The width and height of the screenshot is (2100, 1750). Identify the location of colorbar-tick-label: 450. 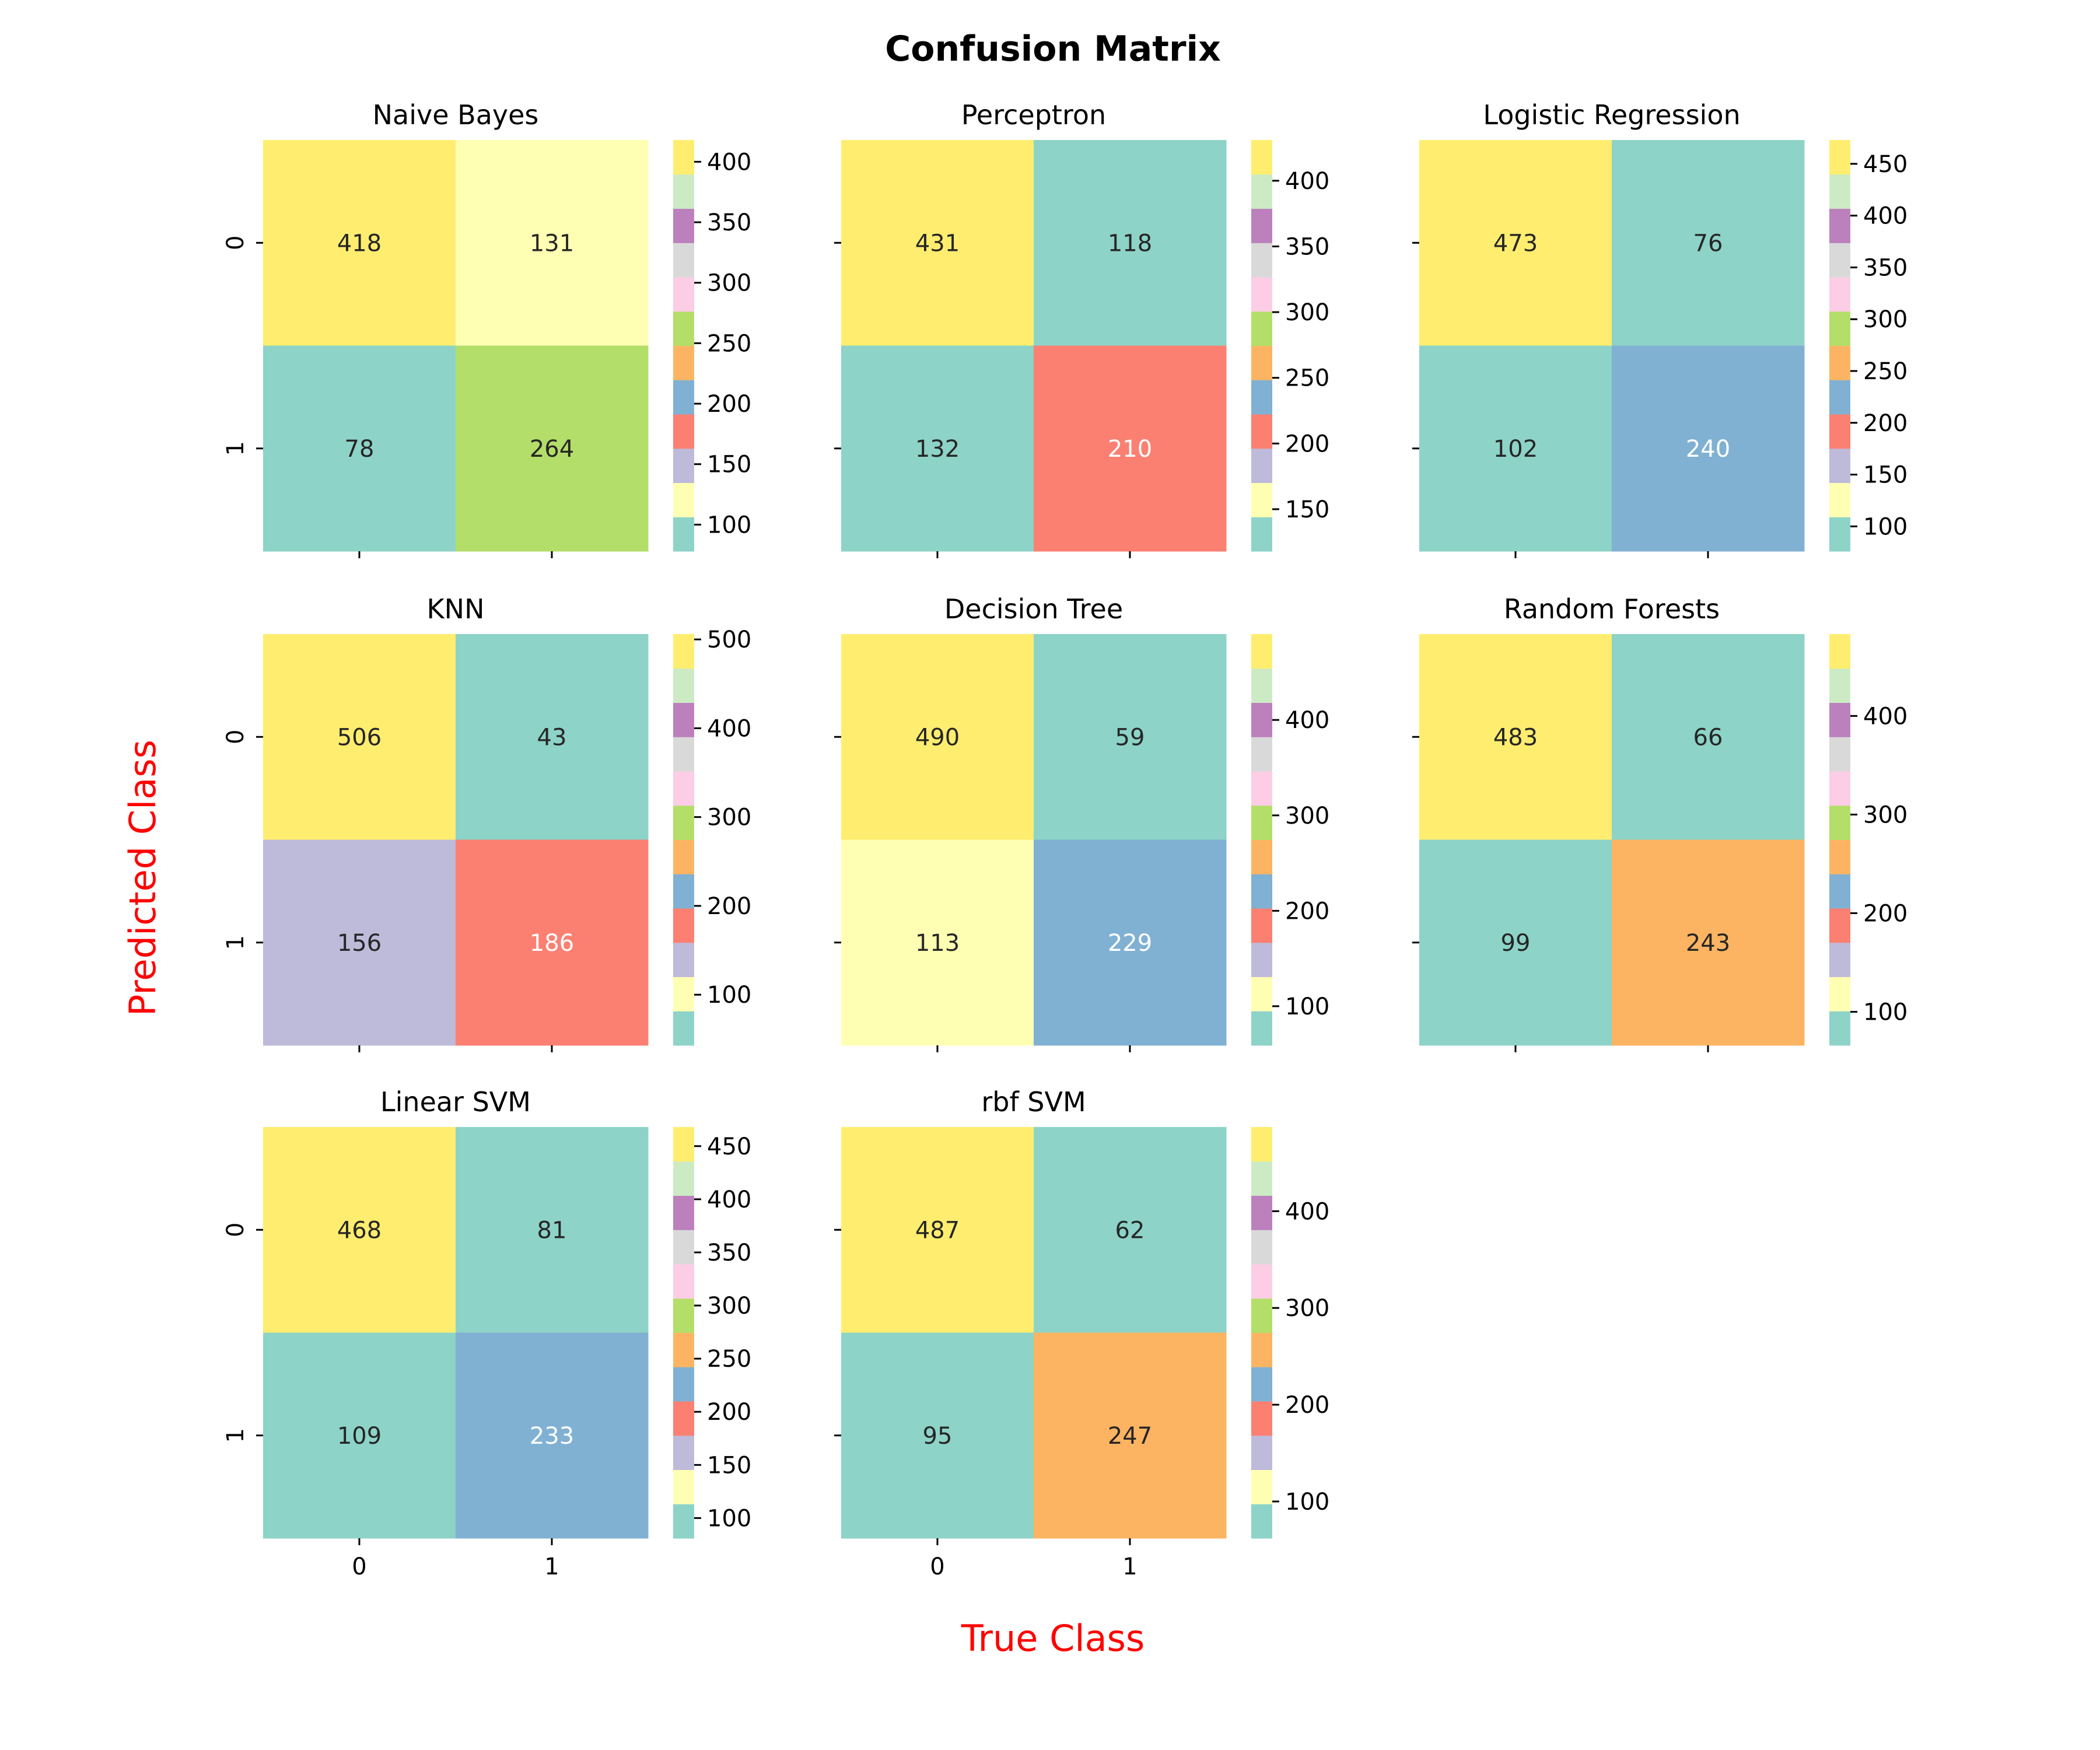
(1885, 164).